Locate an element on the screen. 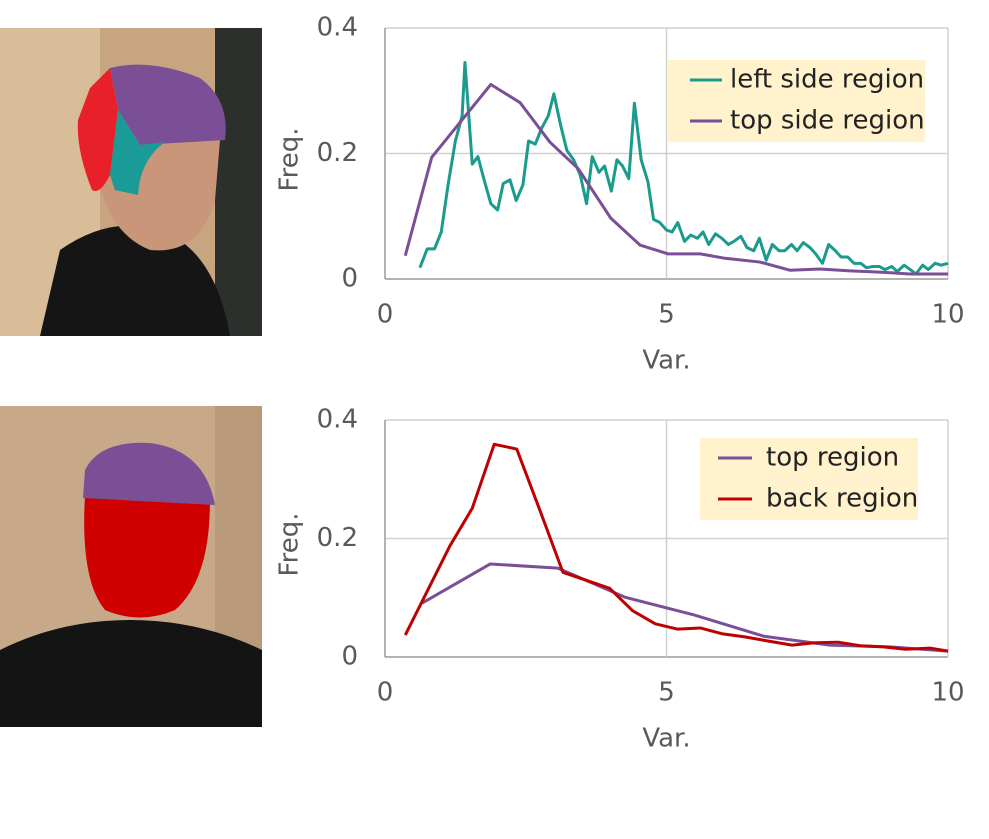 The width and height of the screenshot is (989, 839). legend-label: left side region is located at coordinates (827, 80).